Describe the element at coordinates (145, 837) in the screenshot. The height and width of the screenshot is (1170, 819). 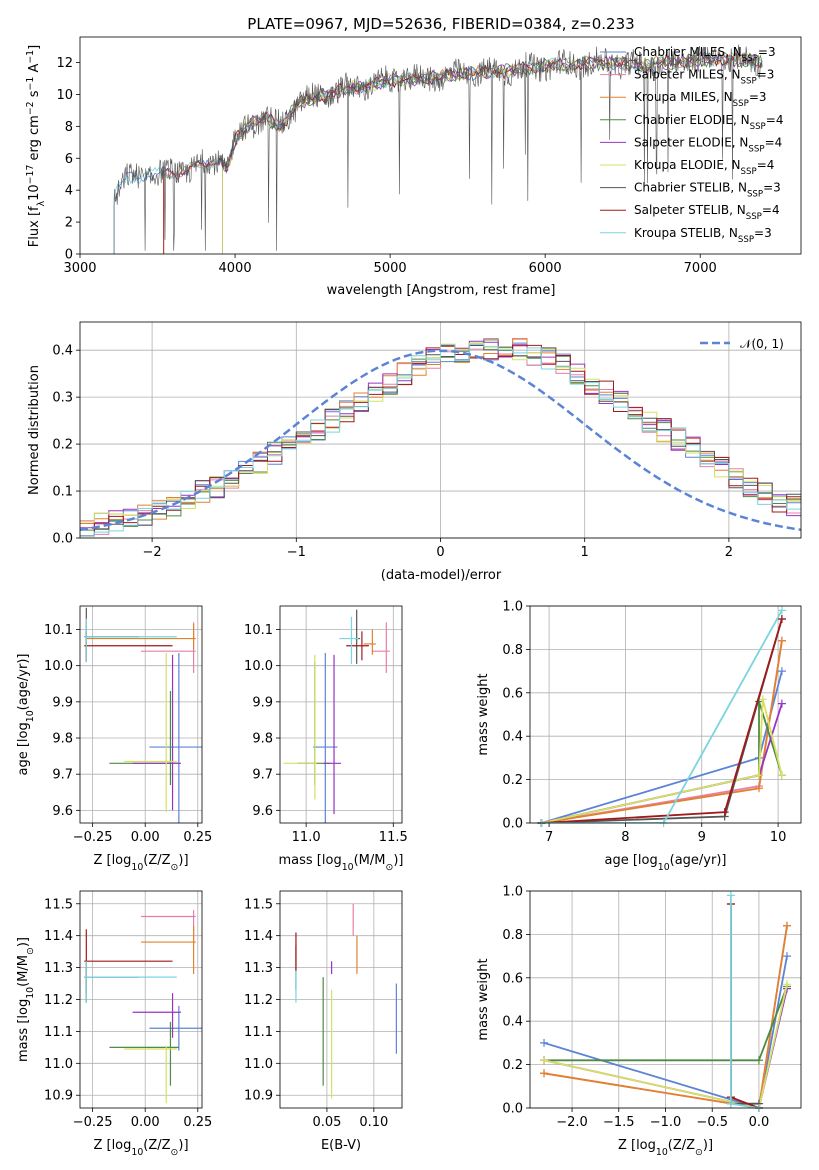
I see `x-tick-label: 0.00` at that location.